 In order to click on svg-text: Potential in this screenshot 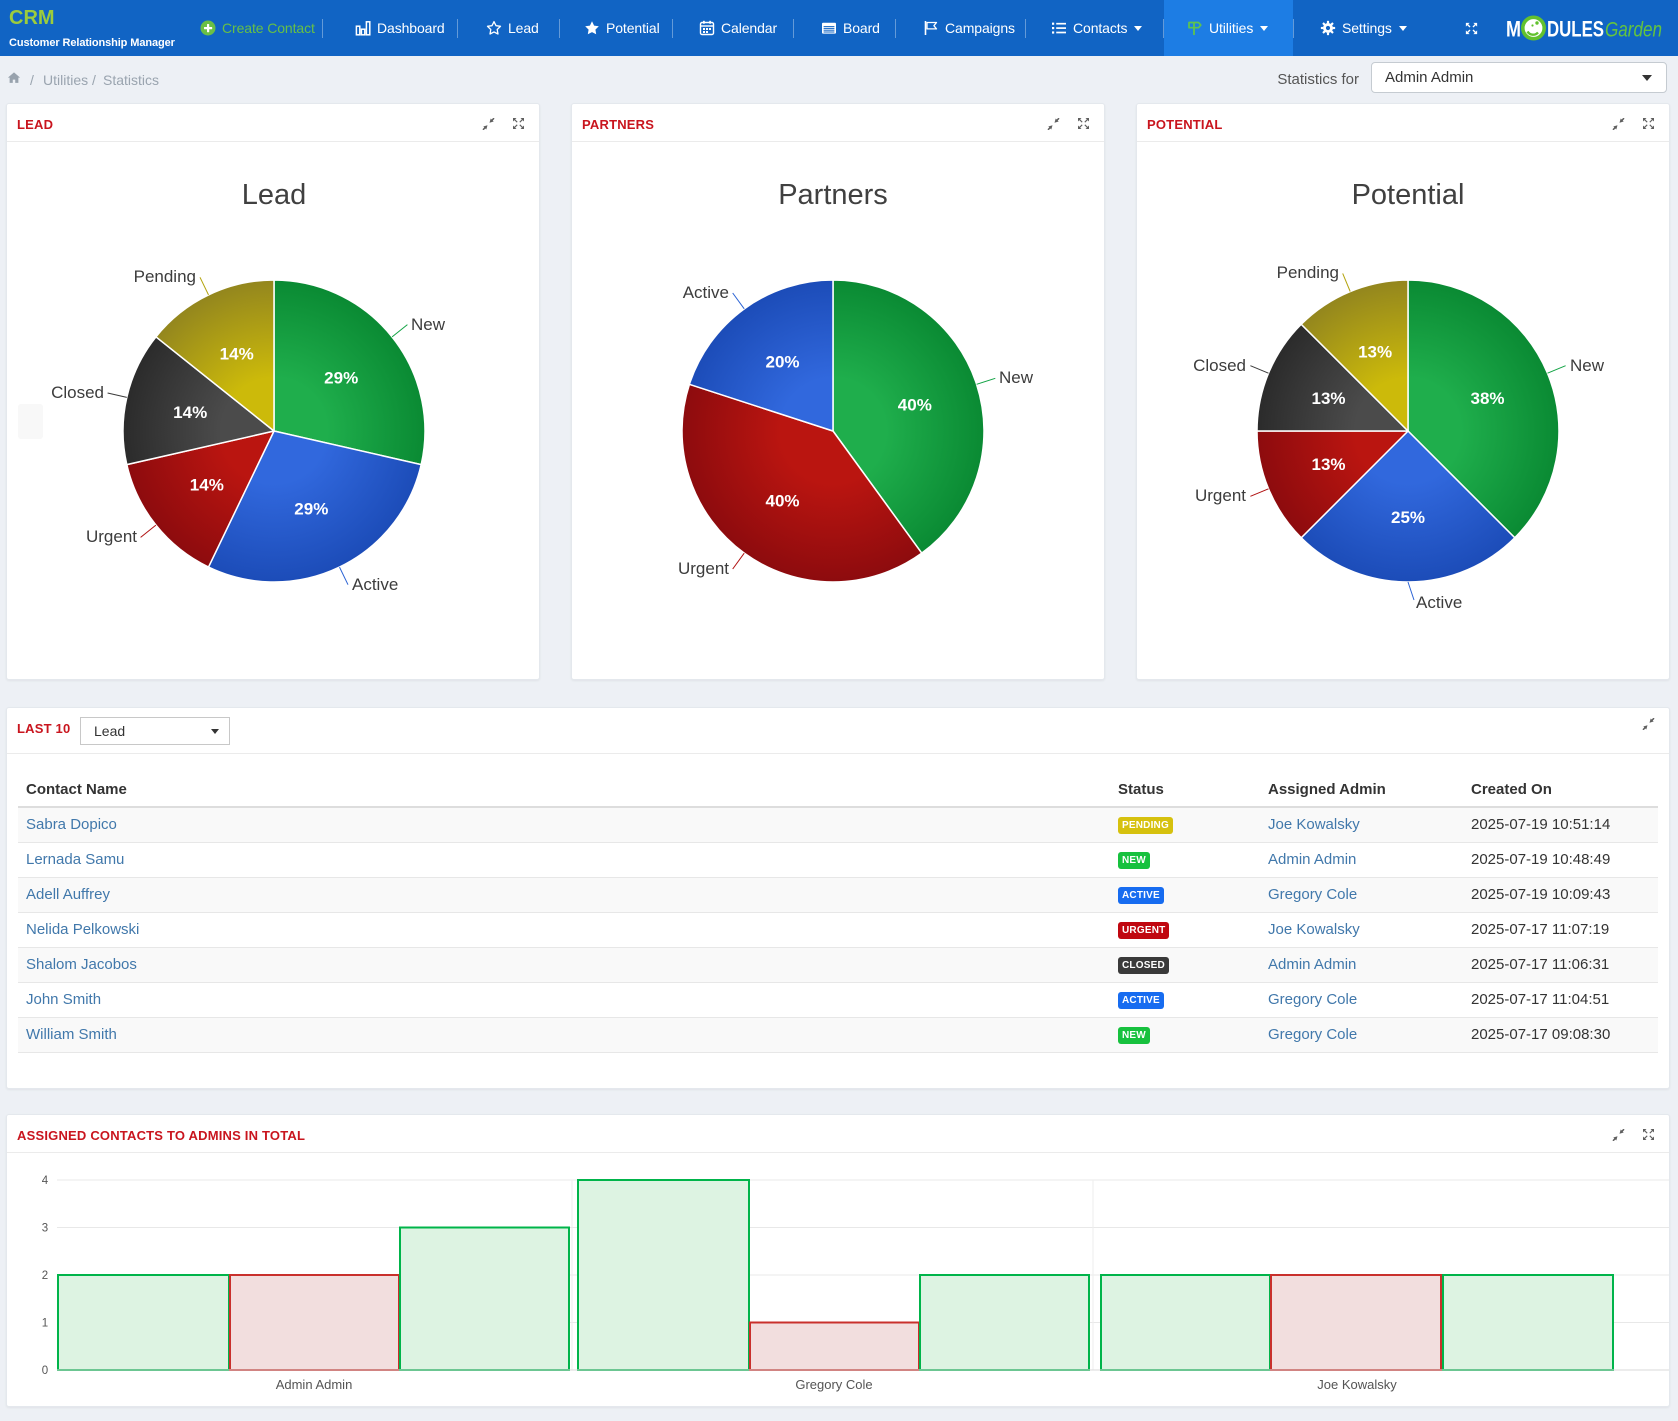, I will do `click(1408, 195)`.